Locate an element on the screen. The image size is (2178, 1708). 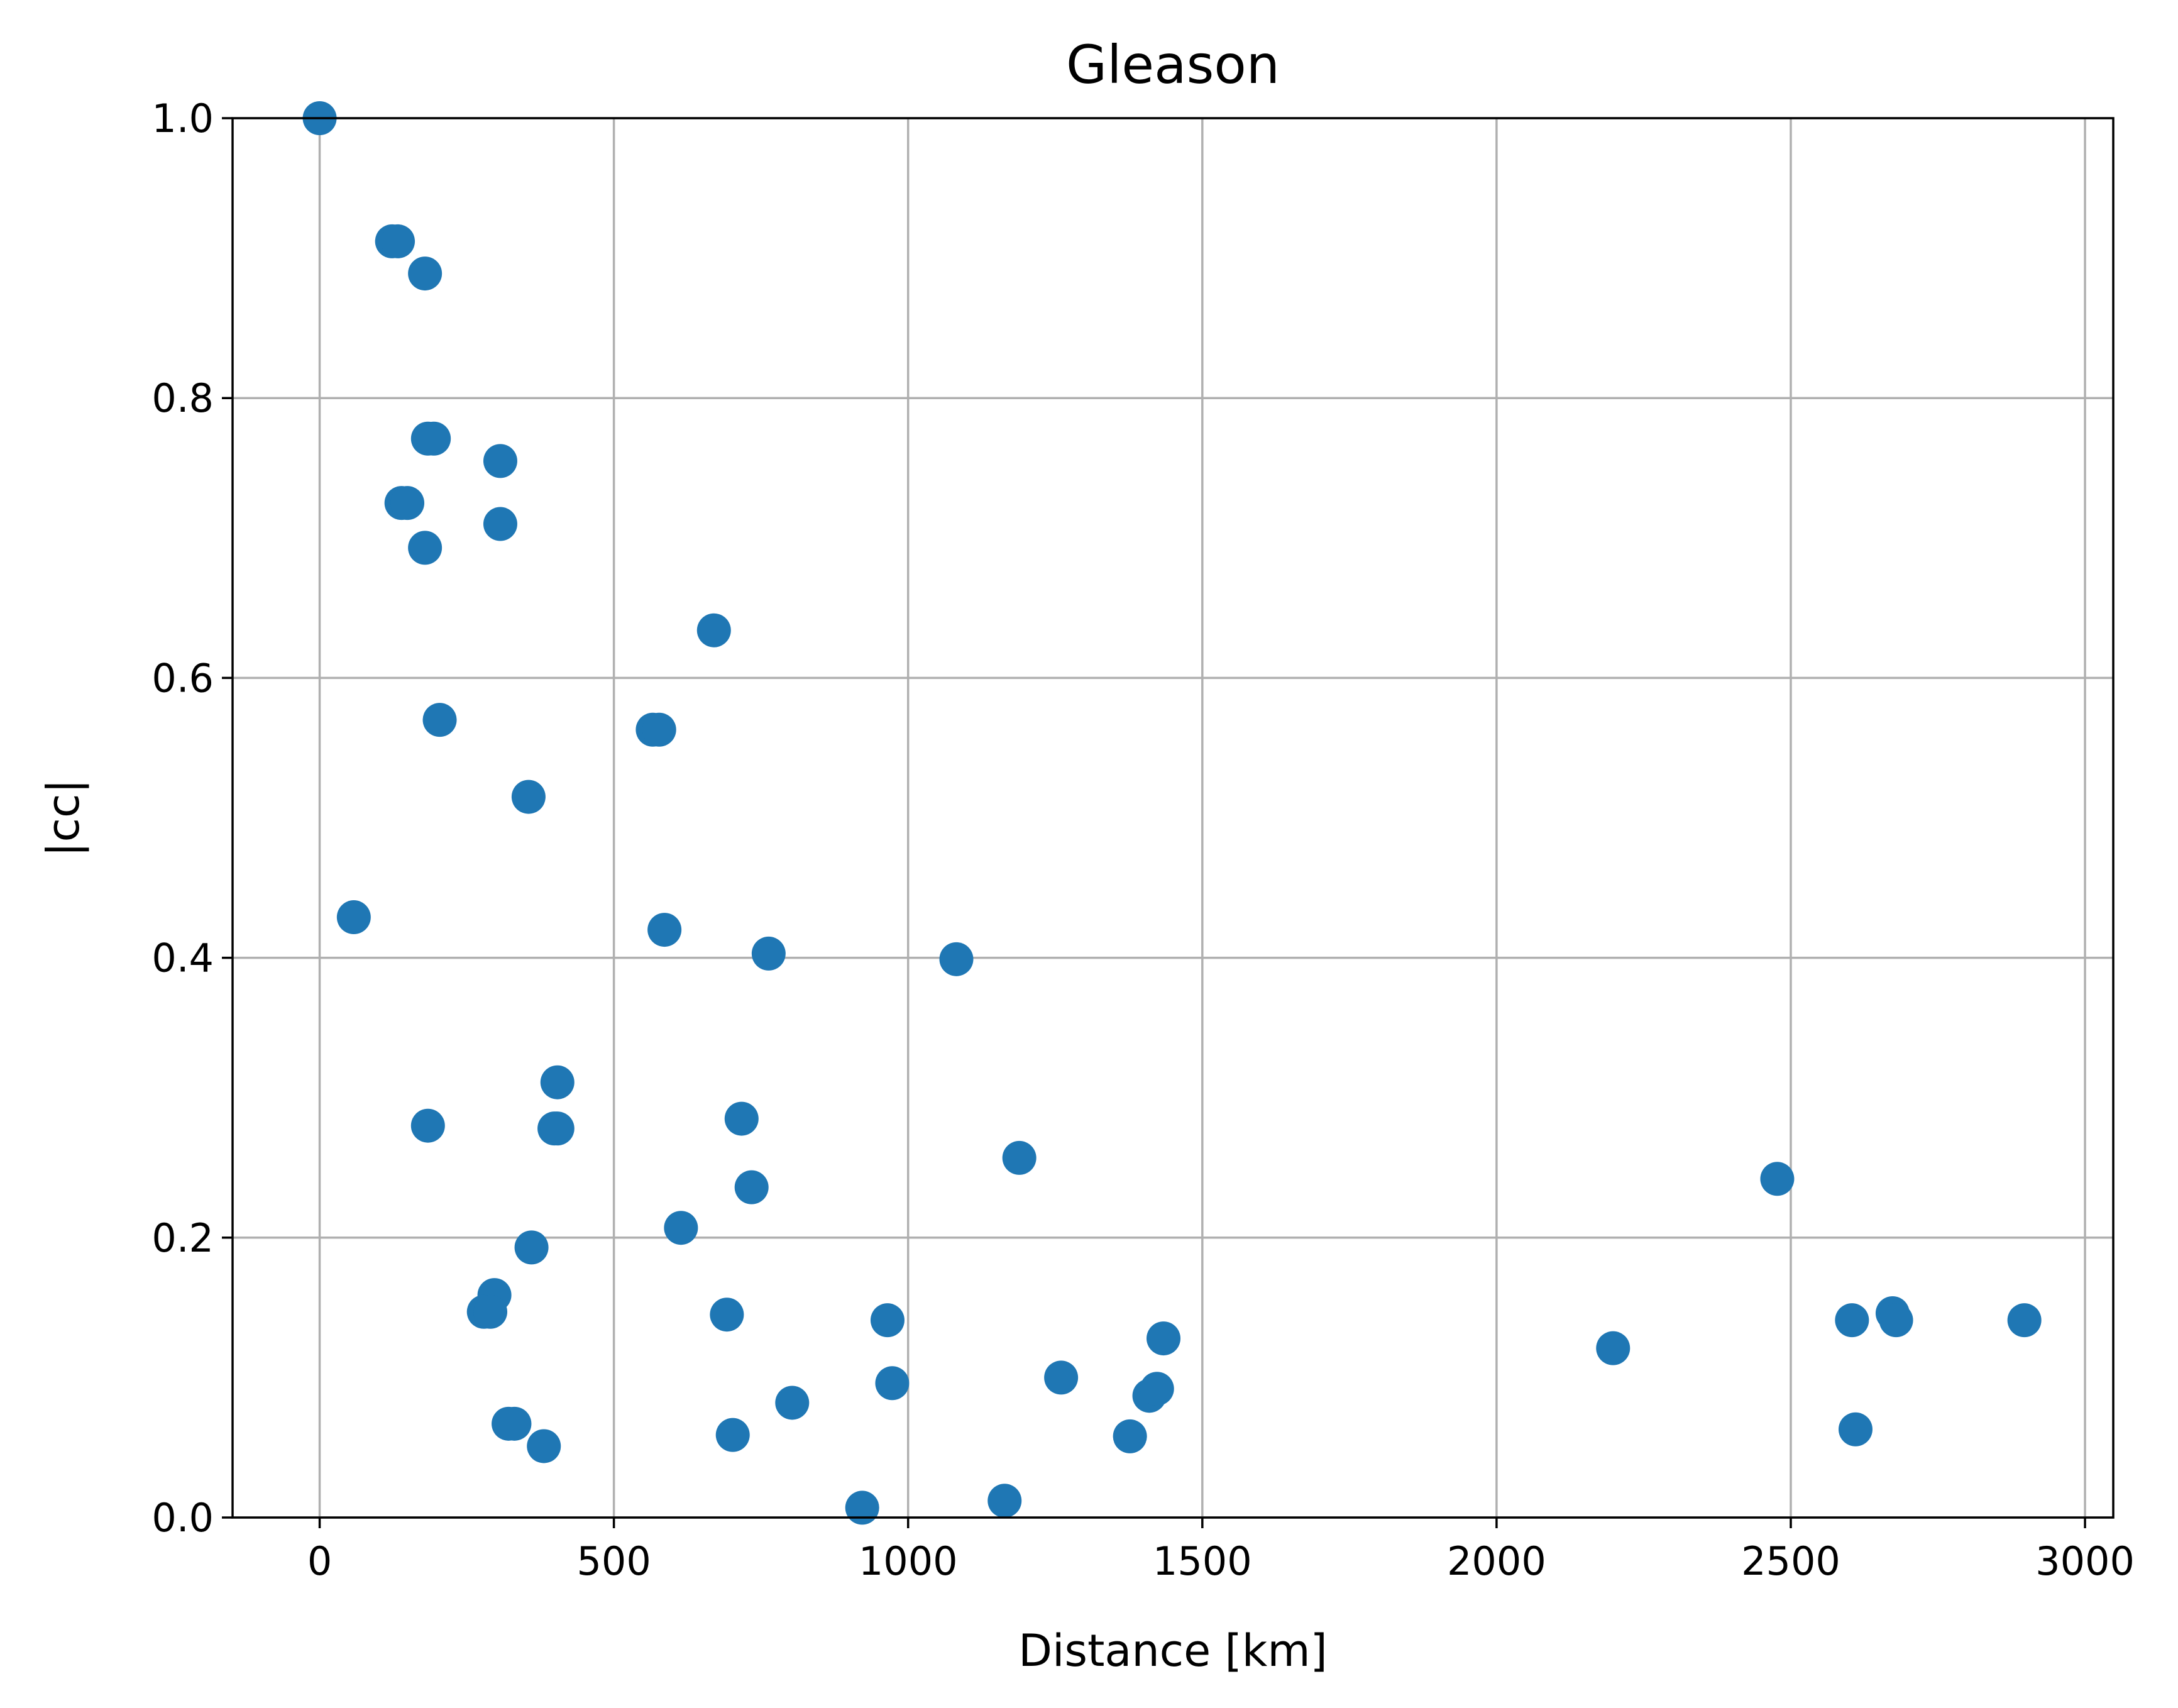
x-tick-label: 0 is located at coordinates (319, 1561).